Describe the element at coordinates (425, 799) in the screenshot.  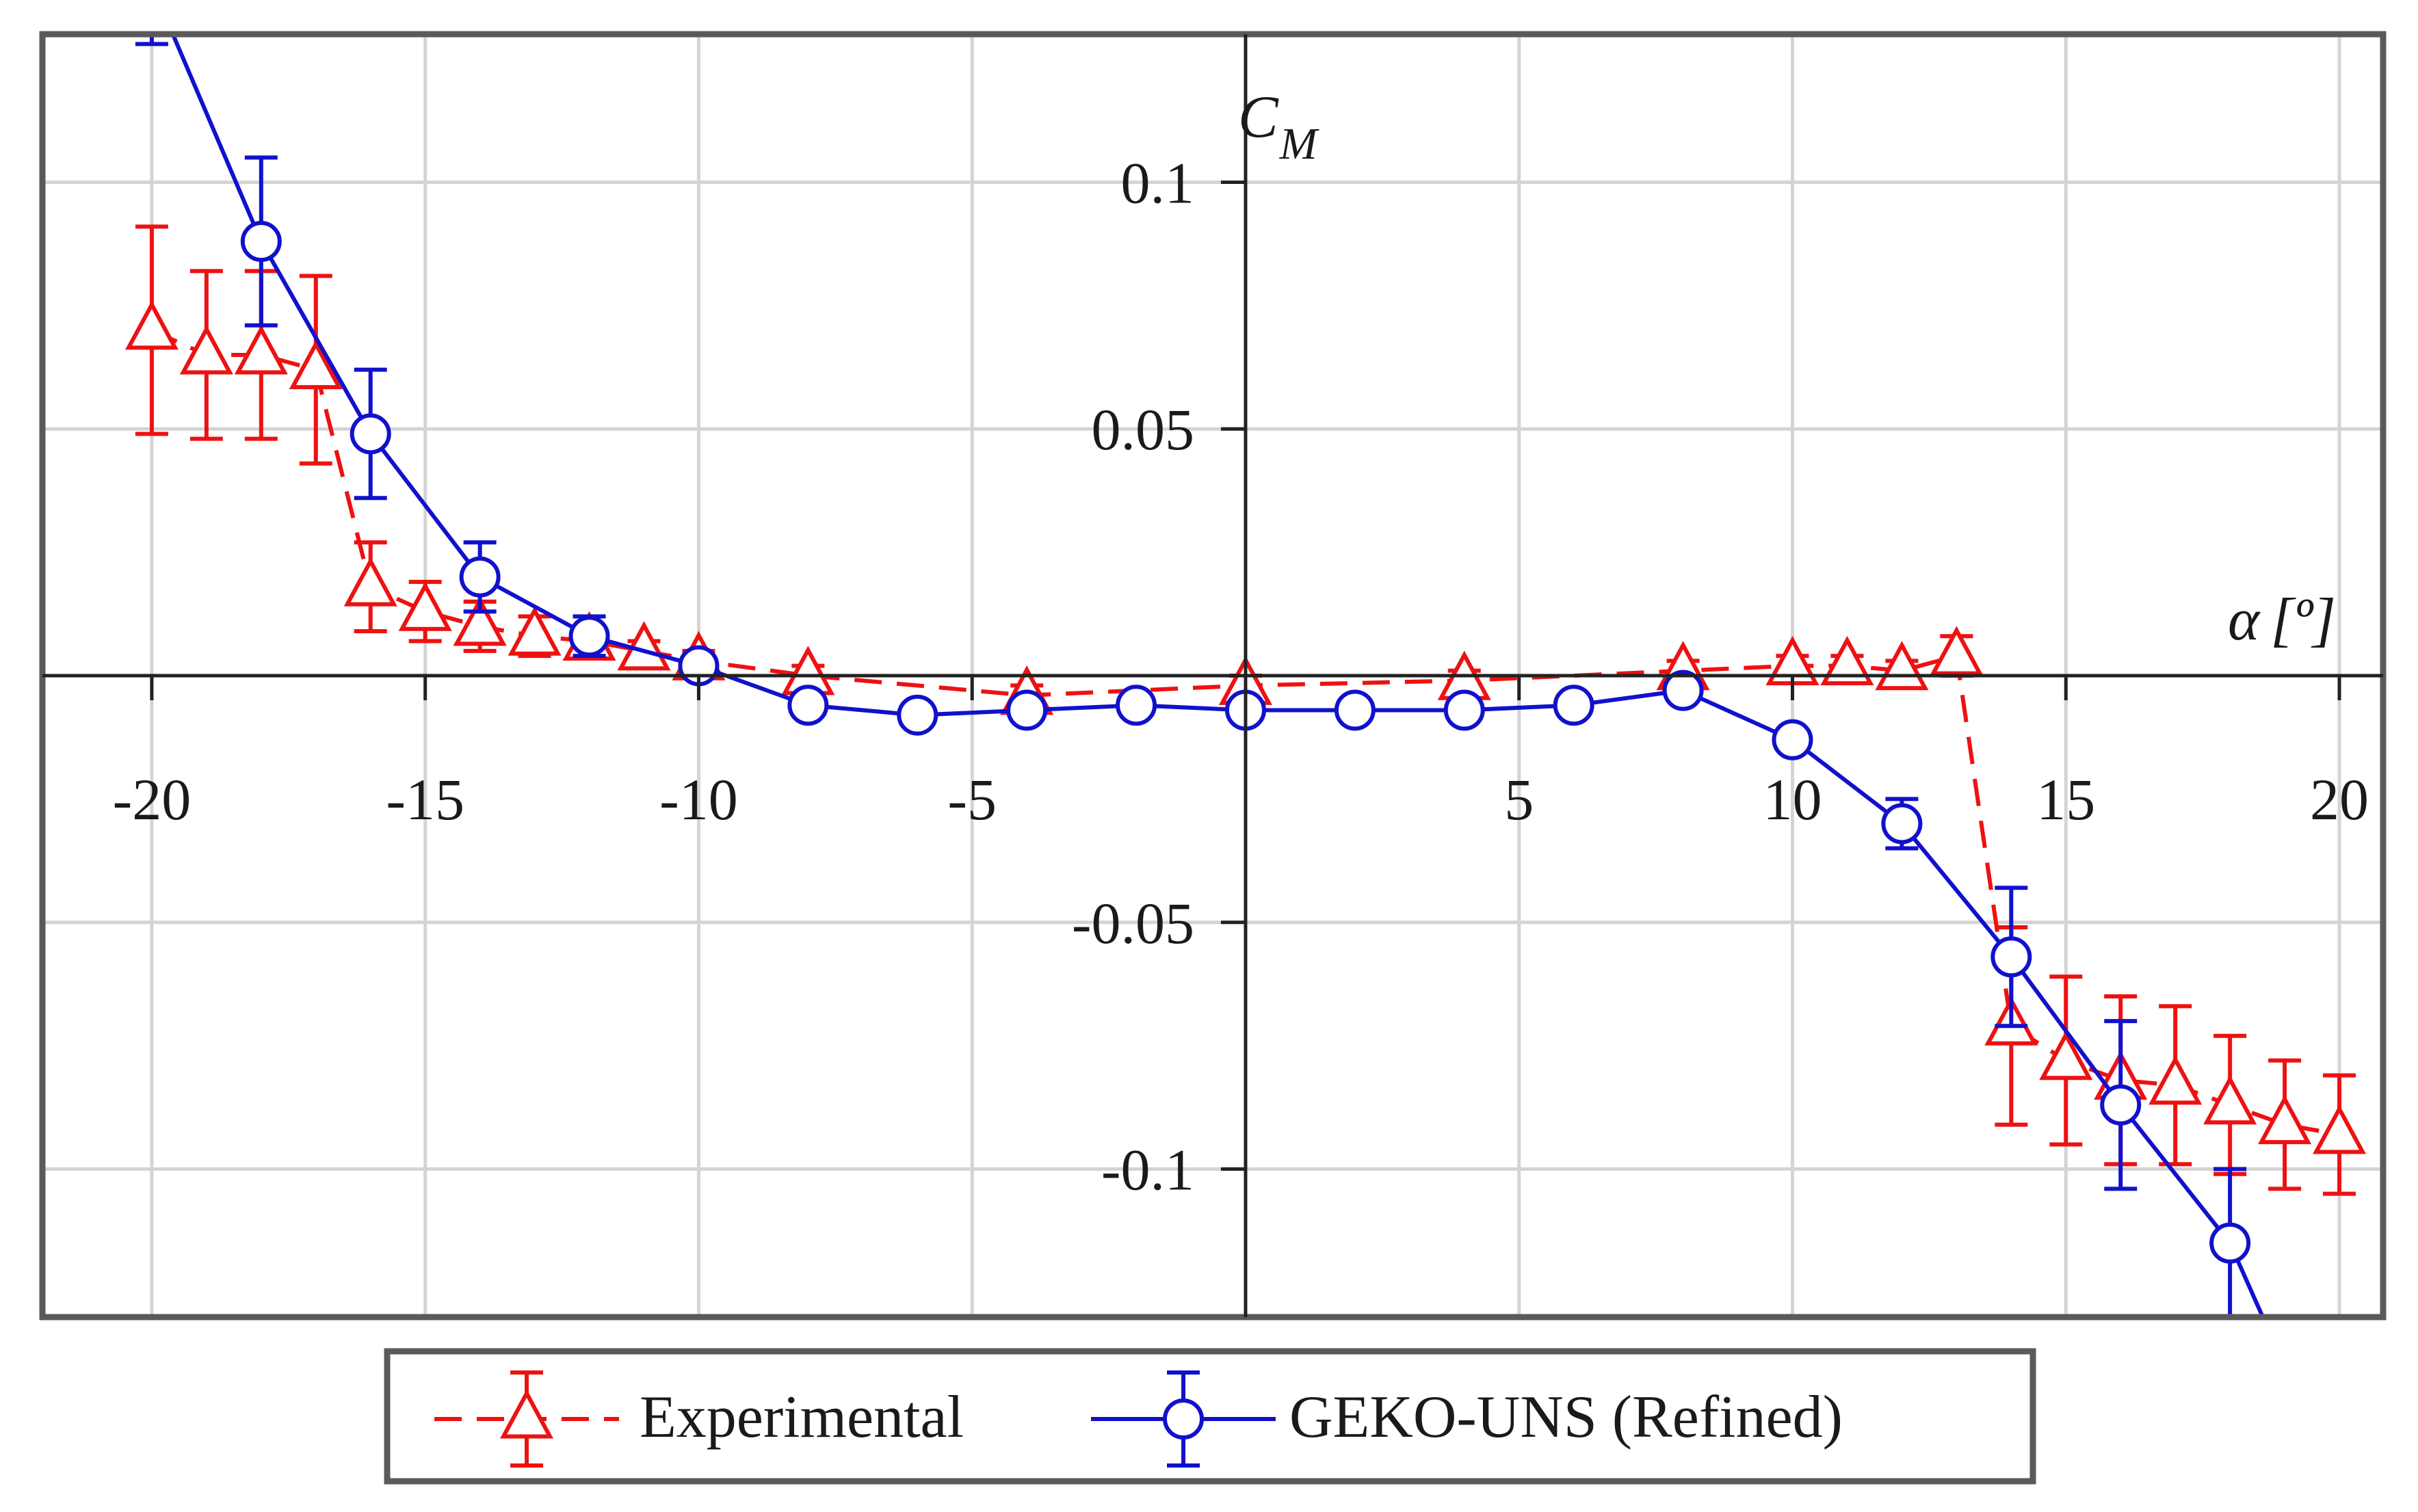
I see `x-tick-label: -15` at that location.